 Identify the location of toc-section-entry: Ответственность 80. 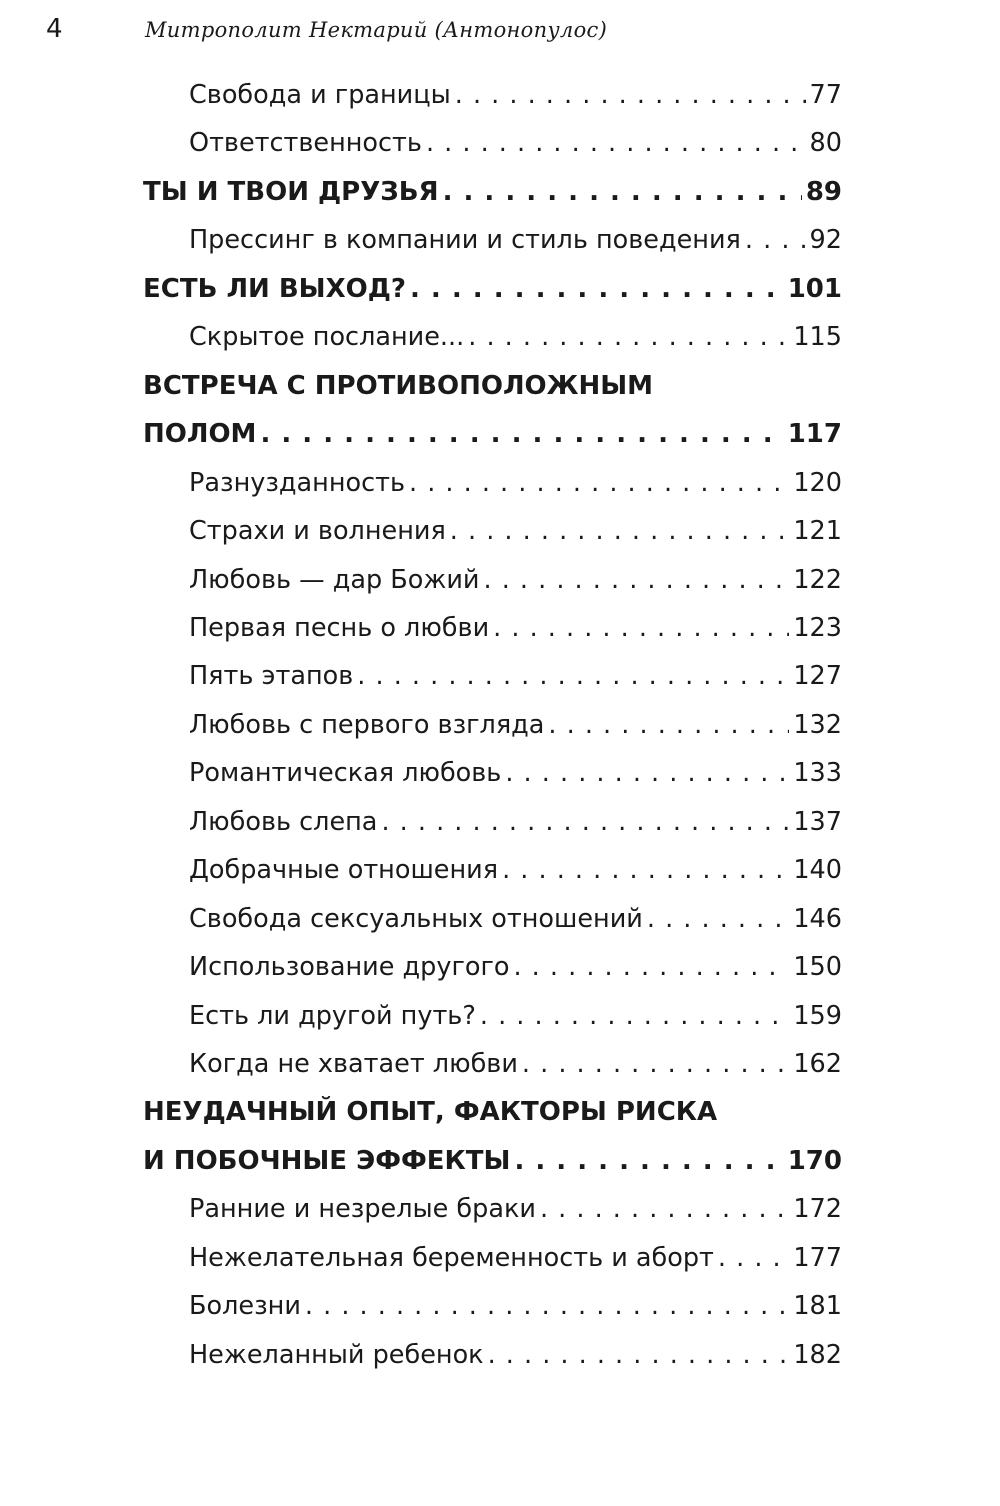
(515, 148).